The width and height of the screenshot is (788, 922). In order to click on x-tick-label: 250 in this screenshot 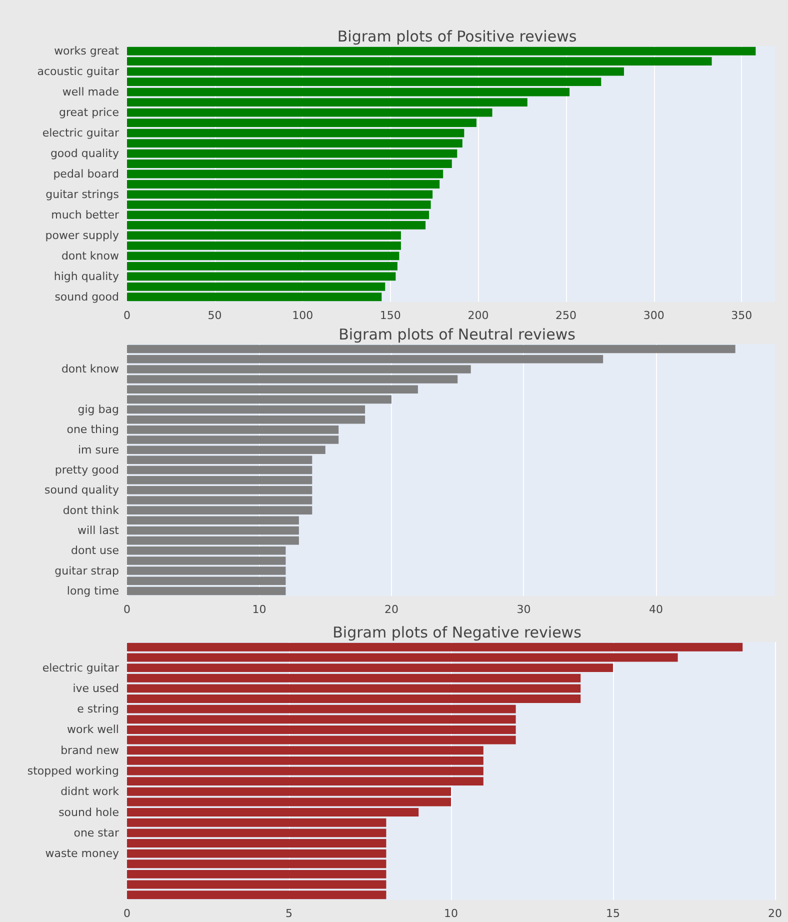, I will do `click(566, 315)`.